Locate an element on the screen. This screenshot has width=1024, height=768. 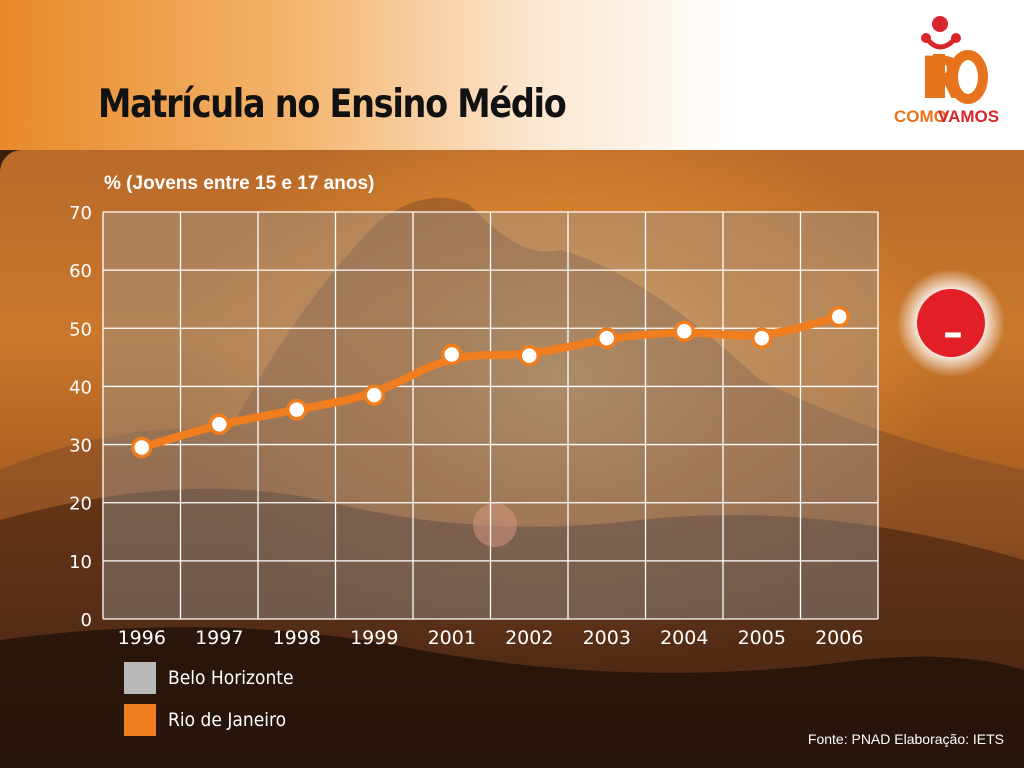
legend-label-belo-horizonte: Belo Horizonte is located at coordinates (231, 678).